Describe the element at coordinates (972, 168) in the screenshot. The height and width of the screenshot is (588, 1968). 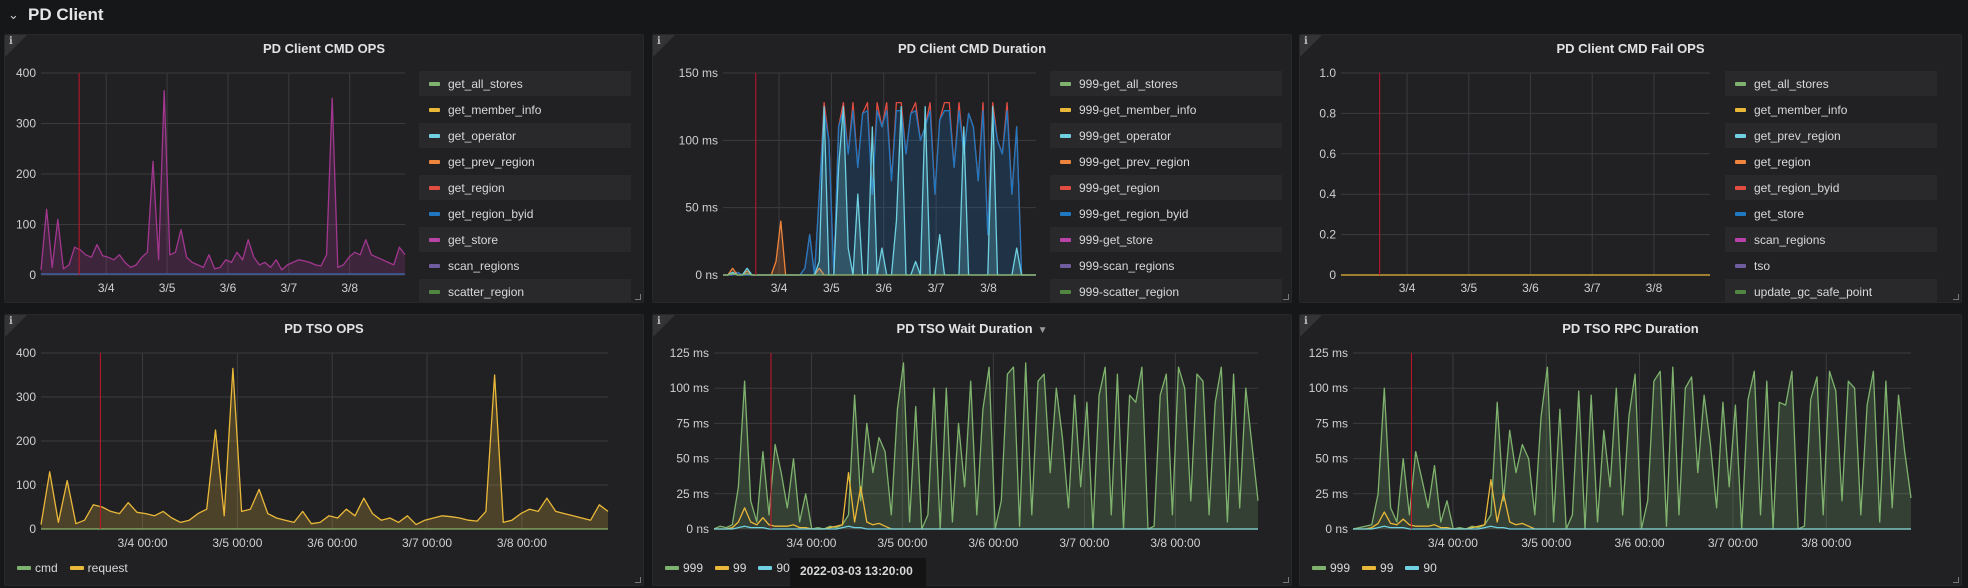
I see `graph-cmd-duration: 0 ns 50 ms 100 ms 150 ms 3/4 3/5 3/6 3/7 3/8` at that location.